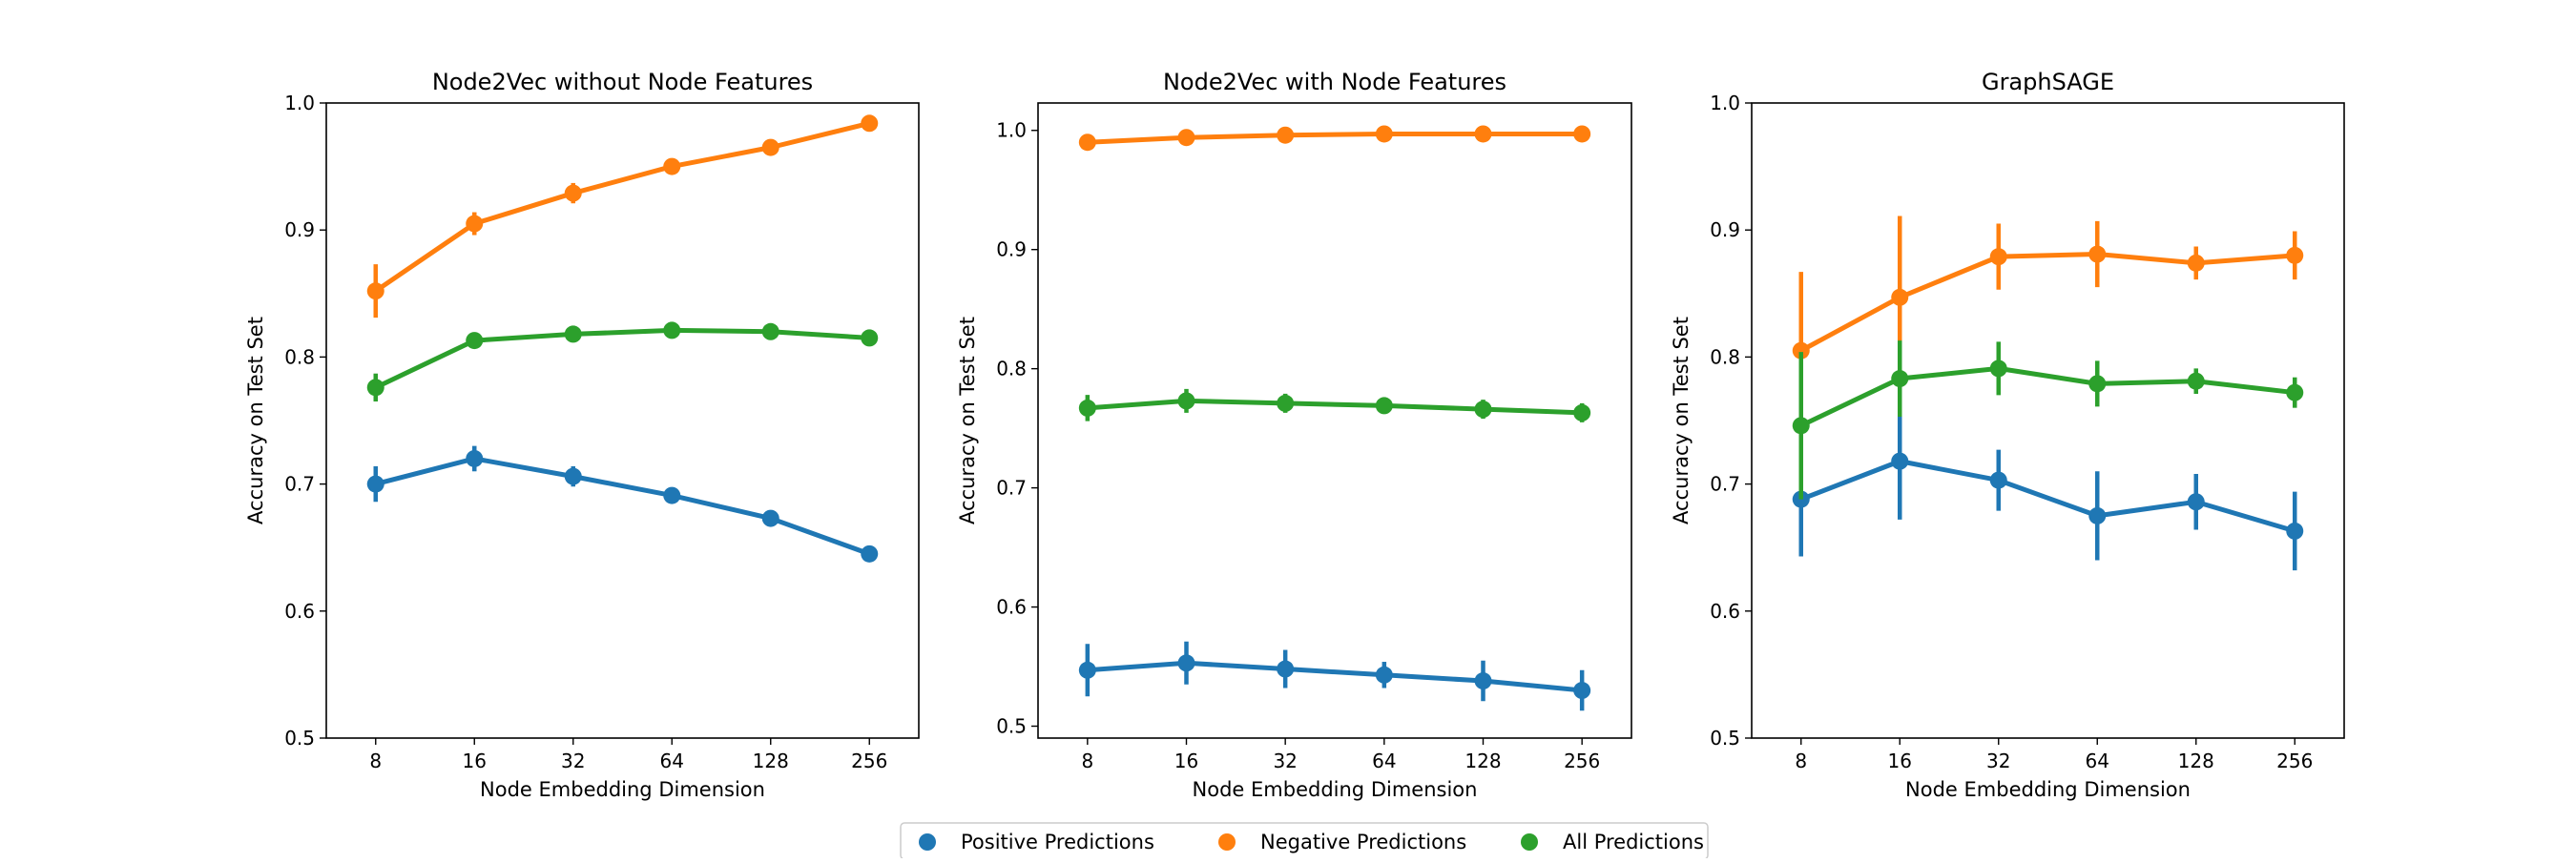  I want to click on legend-label: Positive Predictions, so click(1057, 842).